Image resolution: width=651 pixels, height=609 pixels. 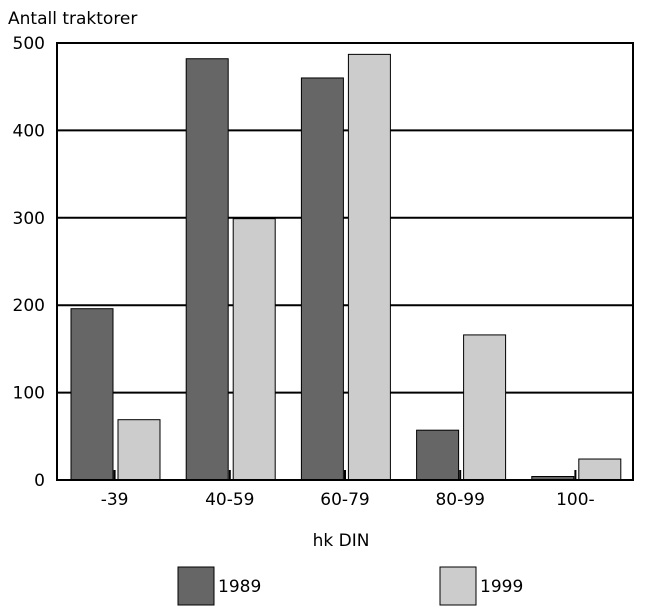 What do you see at coordinates (29, 262) in the screenshot?
I see `y-tick-labels: 0 100 200 300 400 500` at bounding box center [29, 262].